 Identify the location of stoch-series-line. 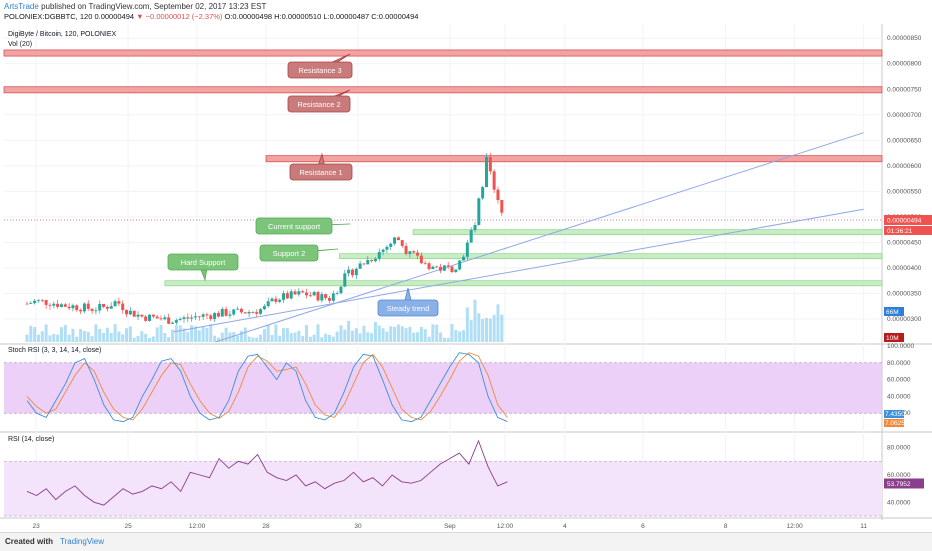
(267, 386).